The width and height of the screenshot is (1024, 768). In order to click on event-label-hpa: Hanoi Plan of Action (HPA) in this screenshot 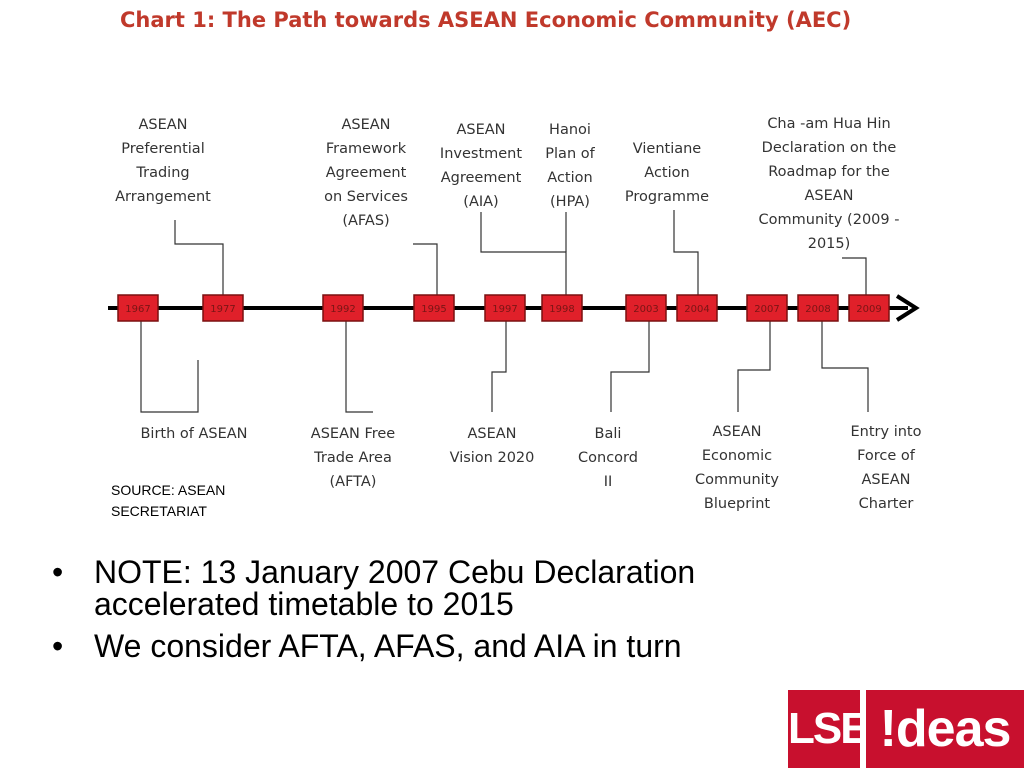, I will do `click(570, 166)`.